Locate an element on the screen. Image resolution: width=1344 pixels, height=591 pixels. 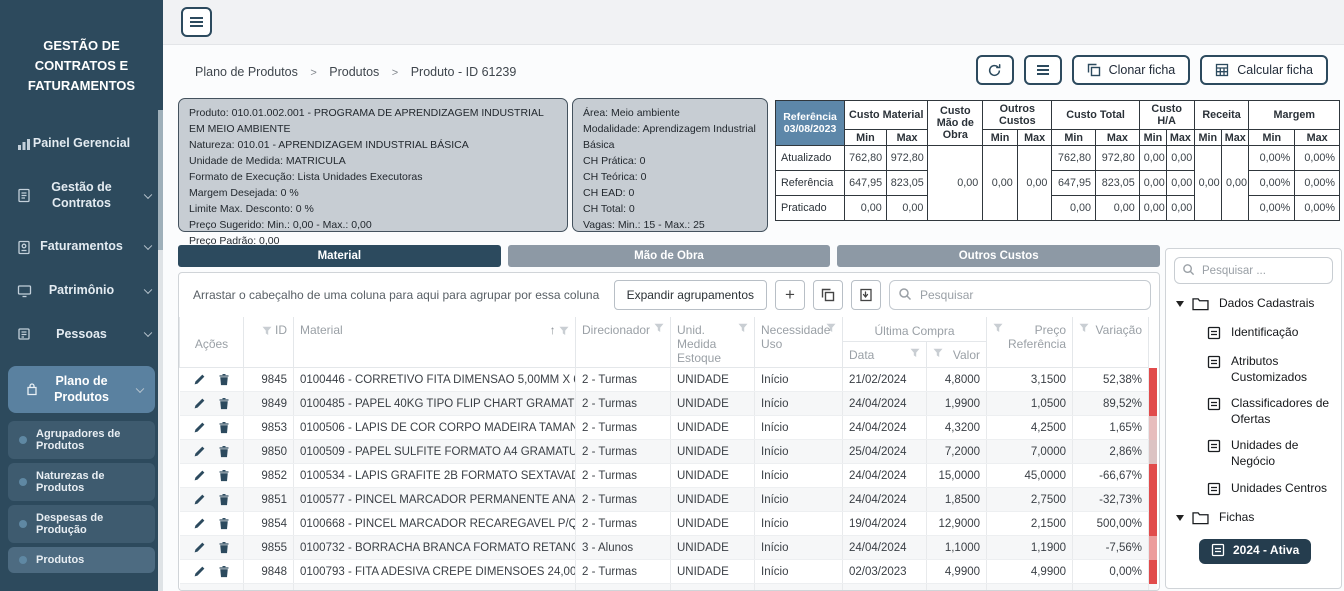
tree-node-unidades-centros: Unidades Centros is located at coordinates (1253, 490).